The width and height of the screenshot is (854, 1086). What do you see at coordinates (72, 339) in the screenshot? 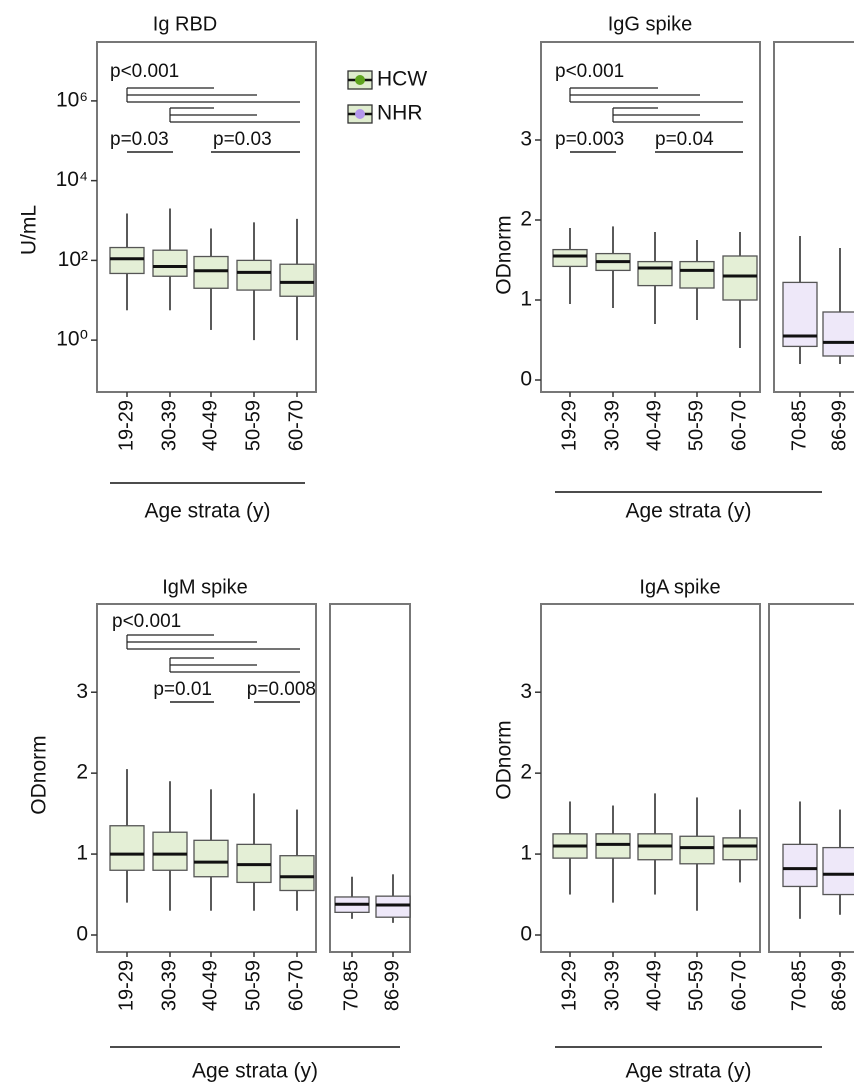
I see `y-tick-label: 10⁰` at bounding box center [72, 339].